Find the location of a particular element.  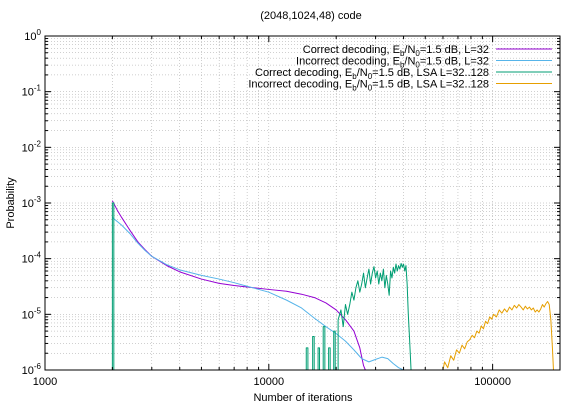

legend-label-1: Correct decoding, Eb/N0=1.5 dB, L=32 is located at coordinates (396, 51).